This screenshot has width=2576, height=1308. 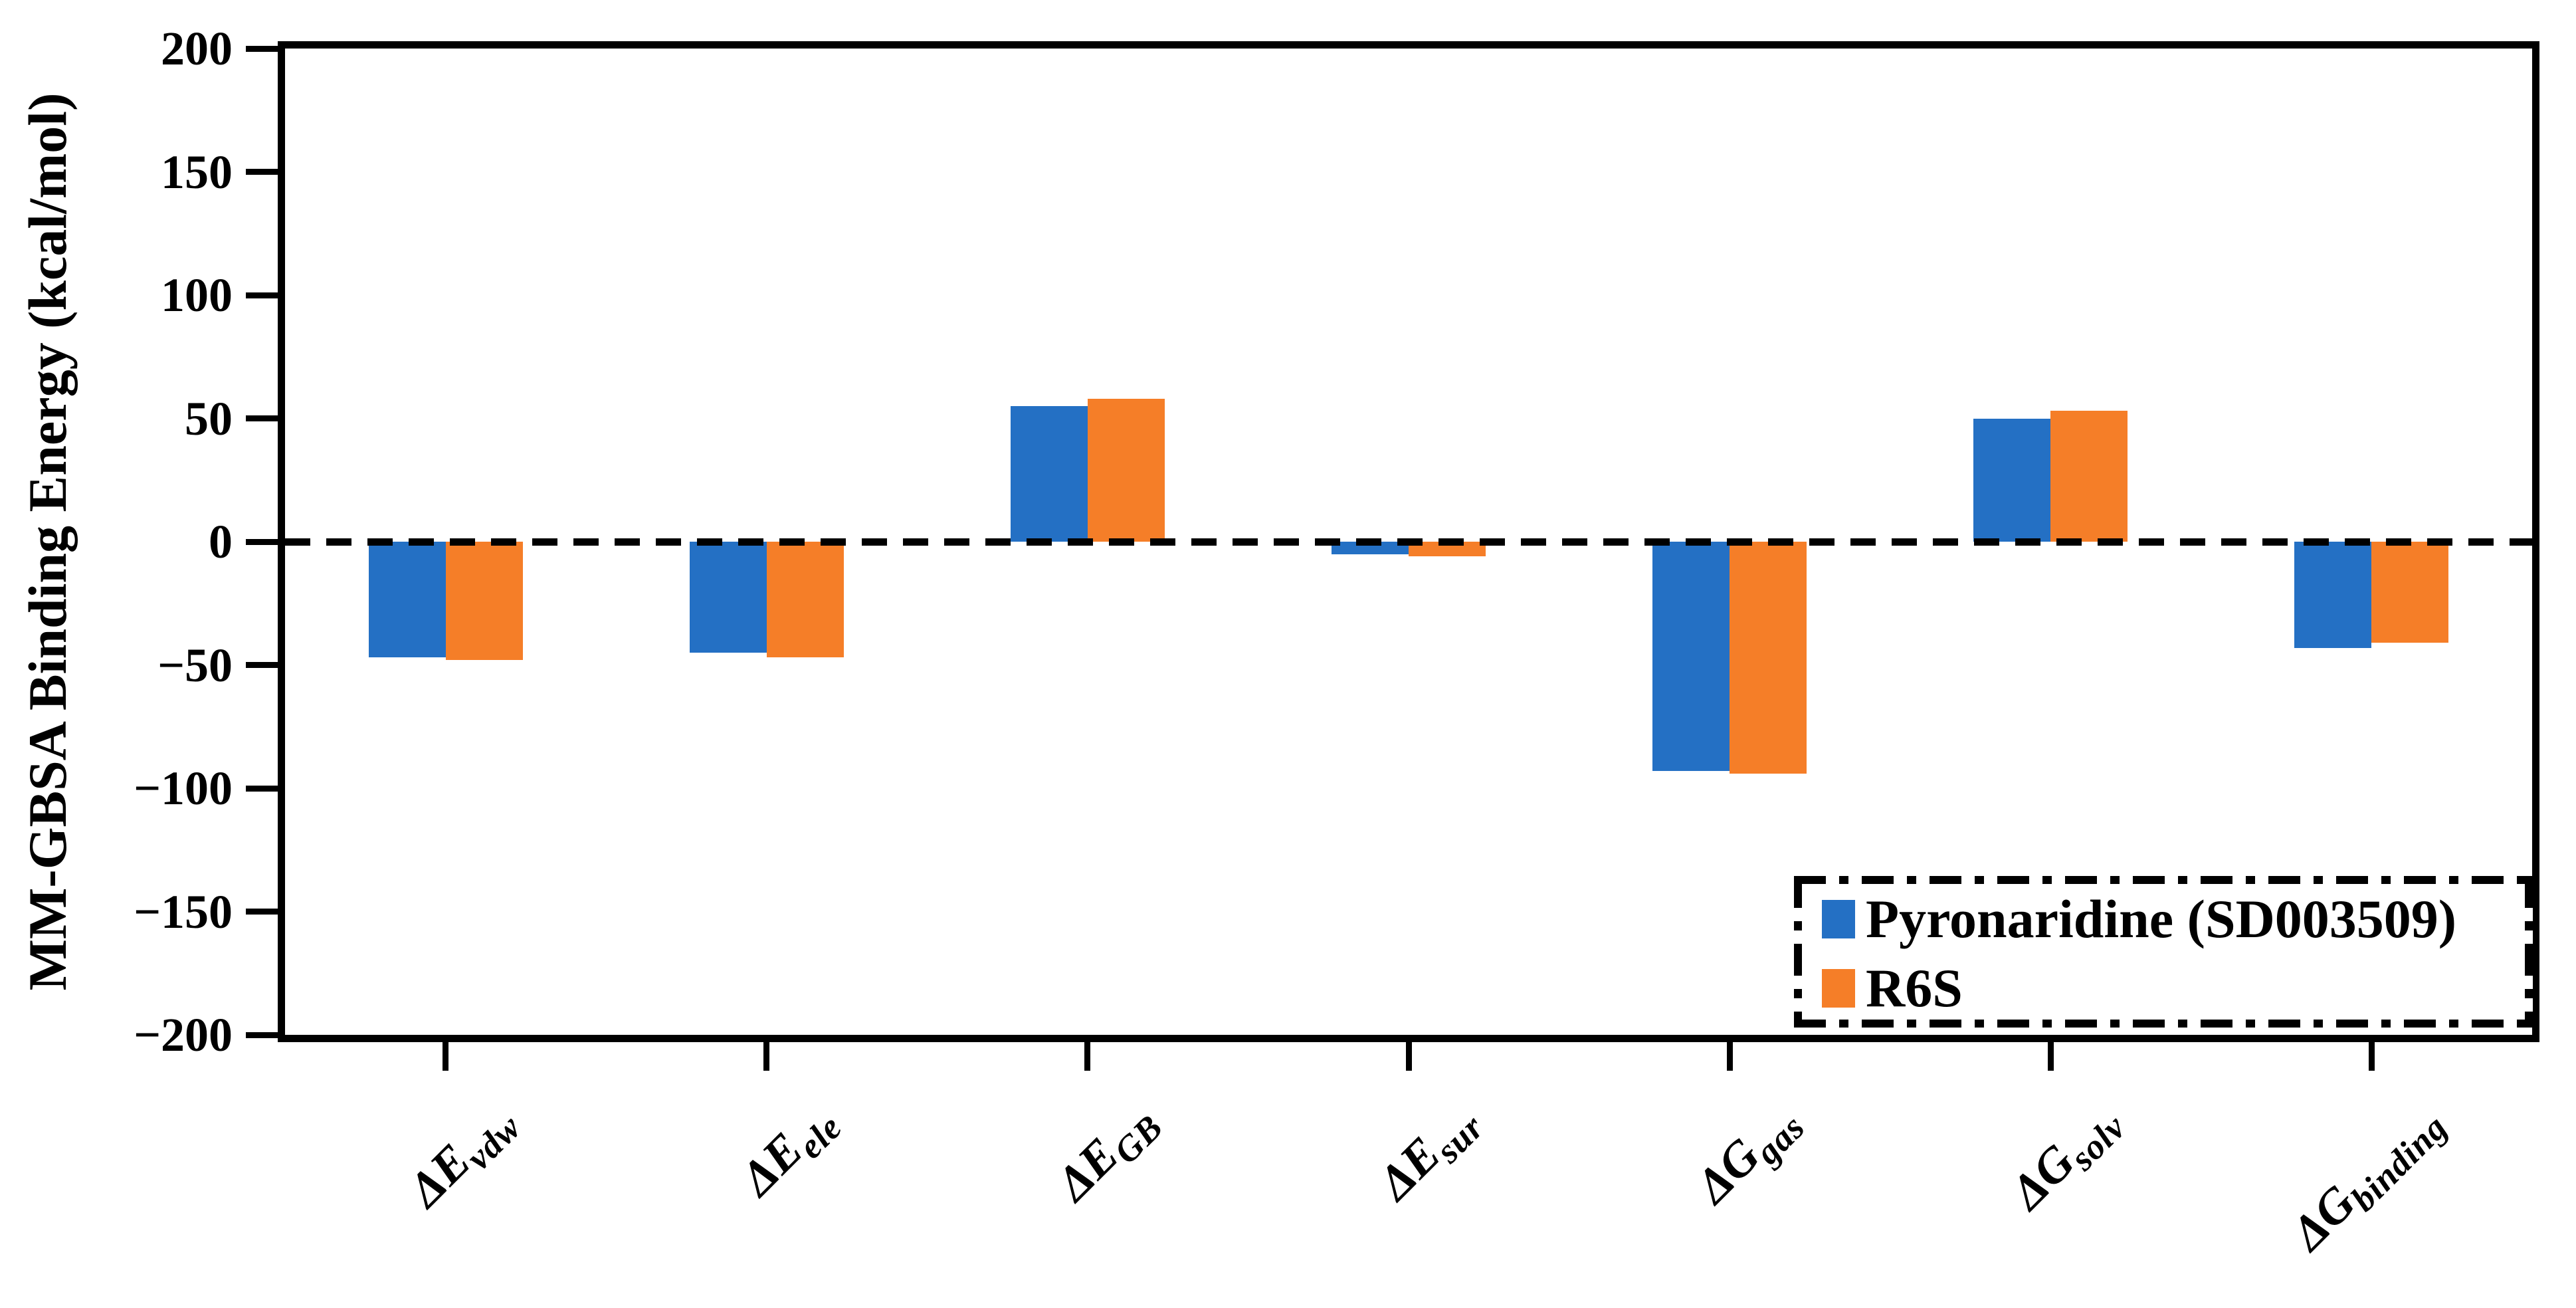 I want to click on x-tick-binding, so click(x=2371, y=1053).